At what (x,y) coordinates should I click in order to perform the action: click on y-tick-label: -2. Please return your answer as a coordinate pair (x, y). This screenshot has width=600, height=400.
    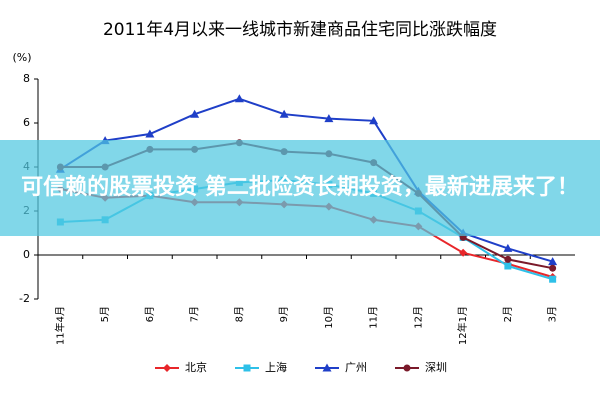
    Looking at the image, I should click on (24, 298).